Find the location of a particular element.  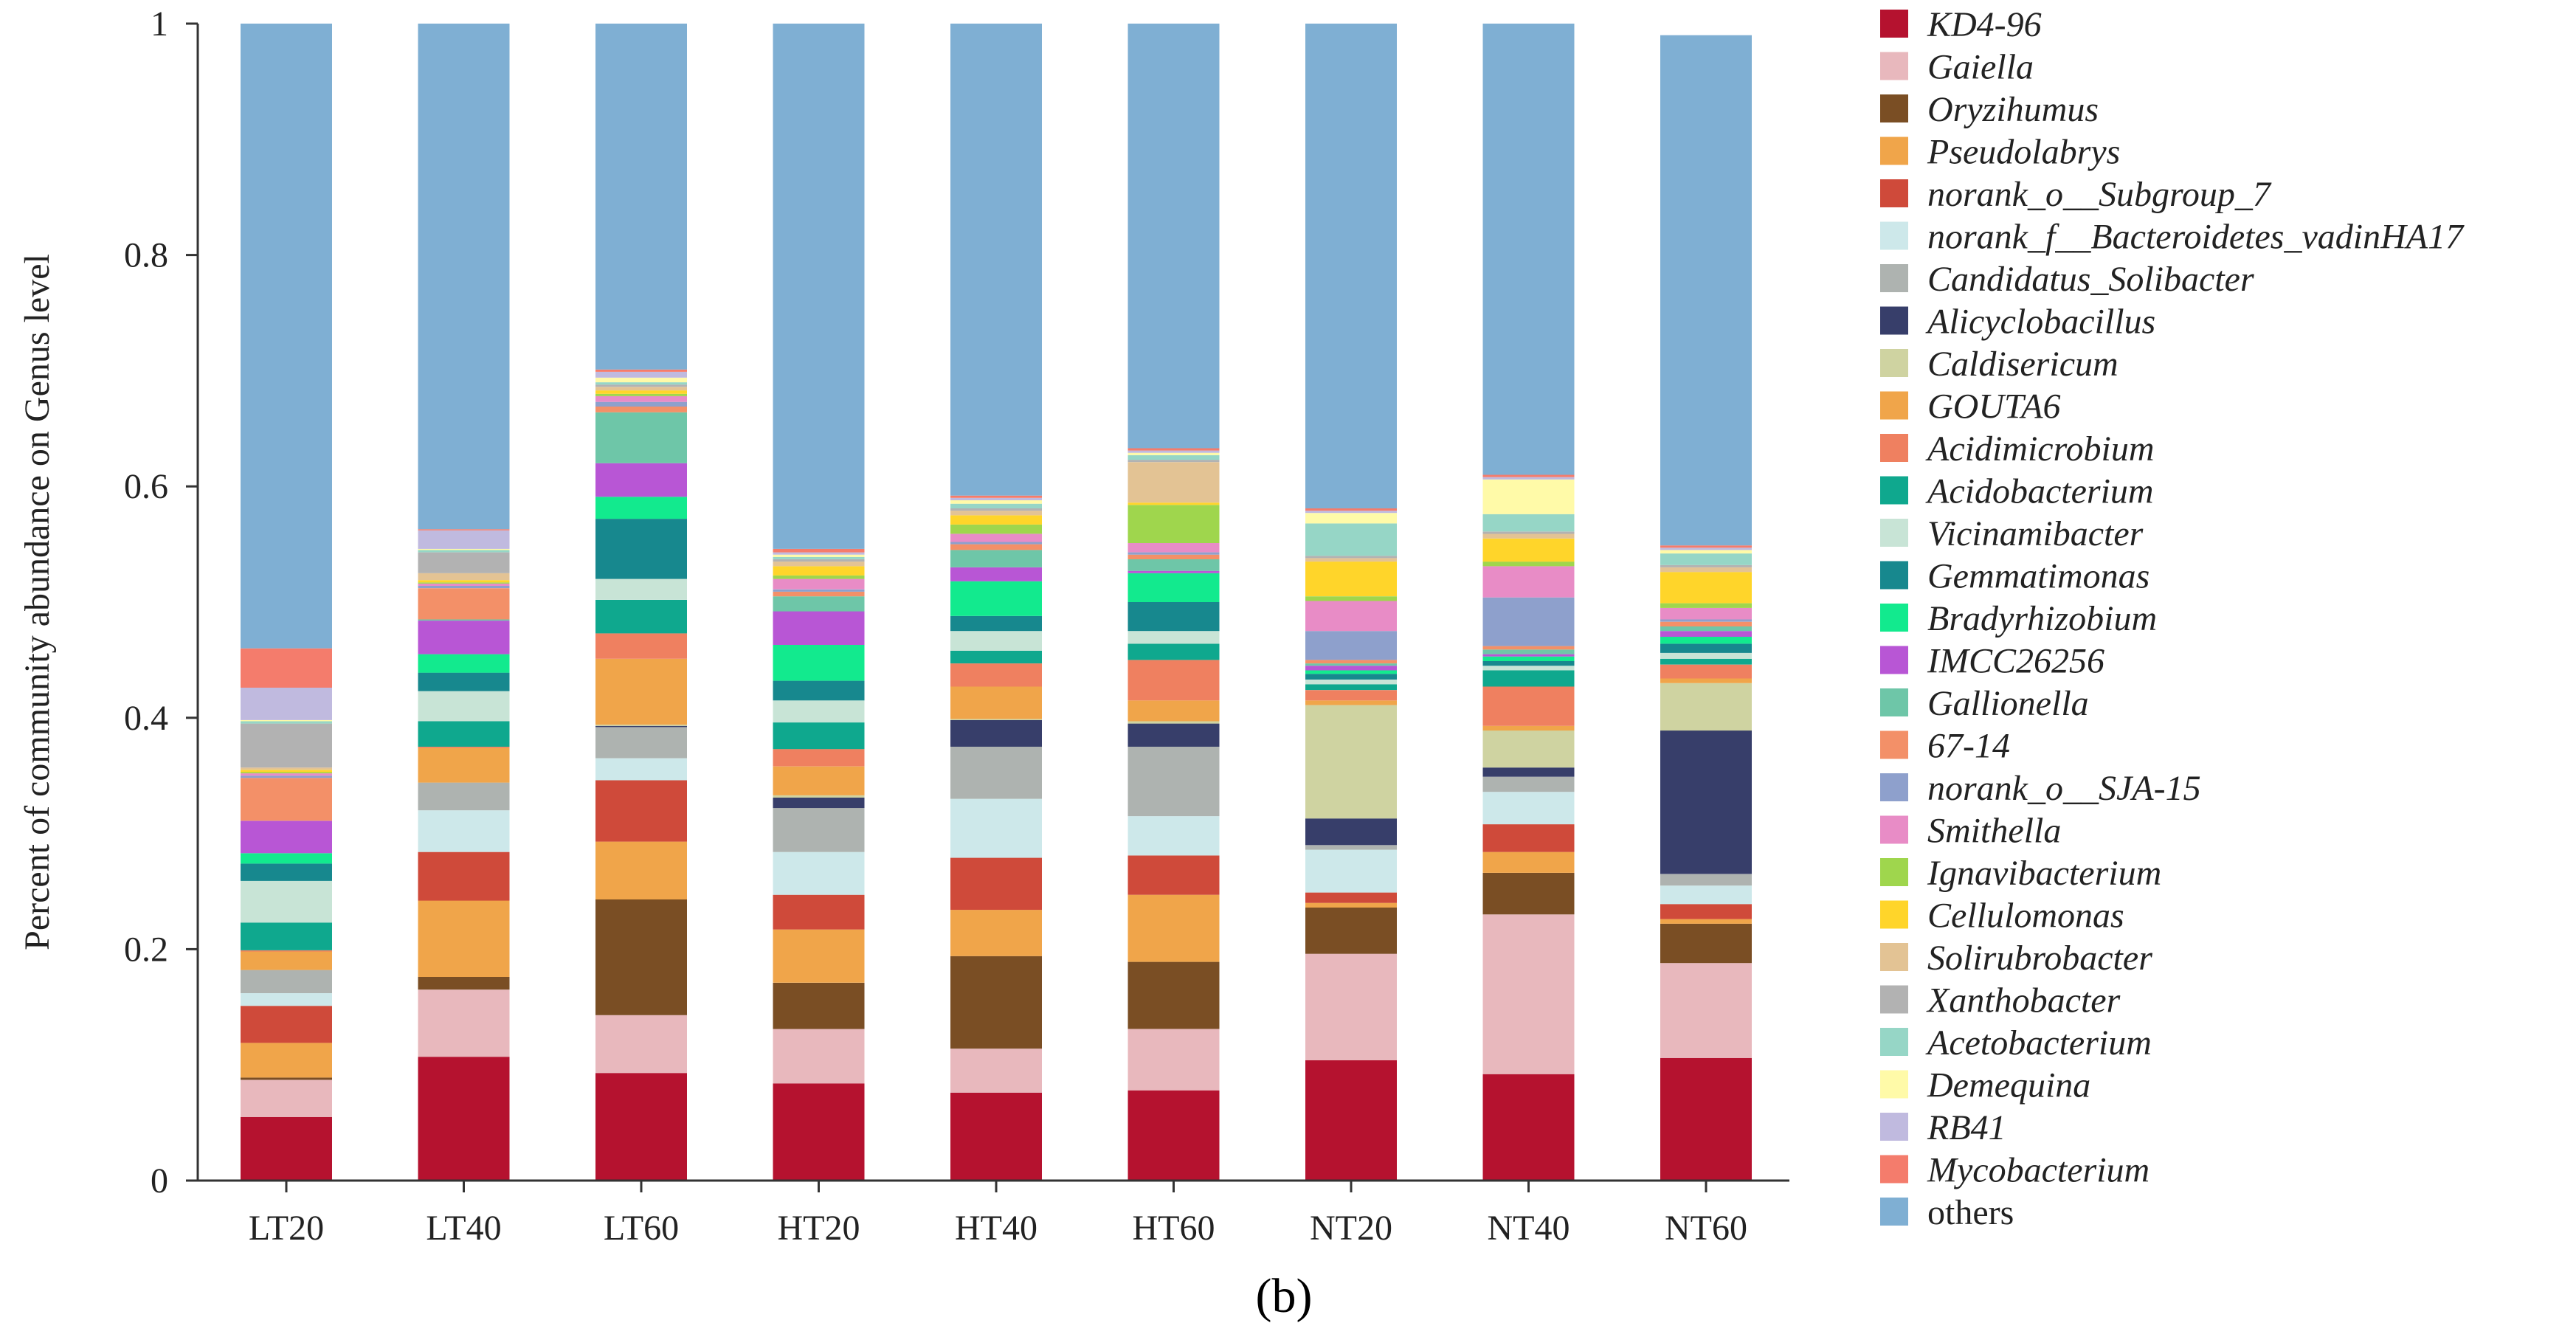

bar-segment-ht60-gaiella is located at coordinates (1174, 1060).